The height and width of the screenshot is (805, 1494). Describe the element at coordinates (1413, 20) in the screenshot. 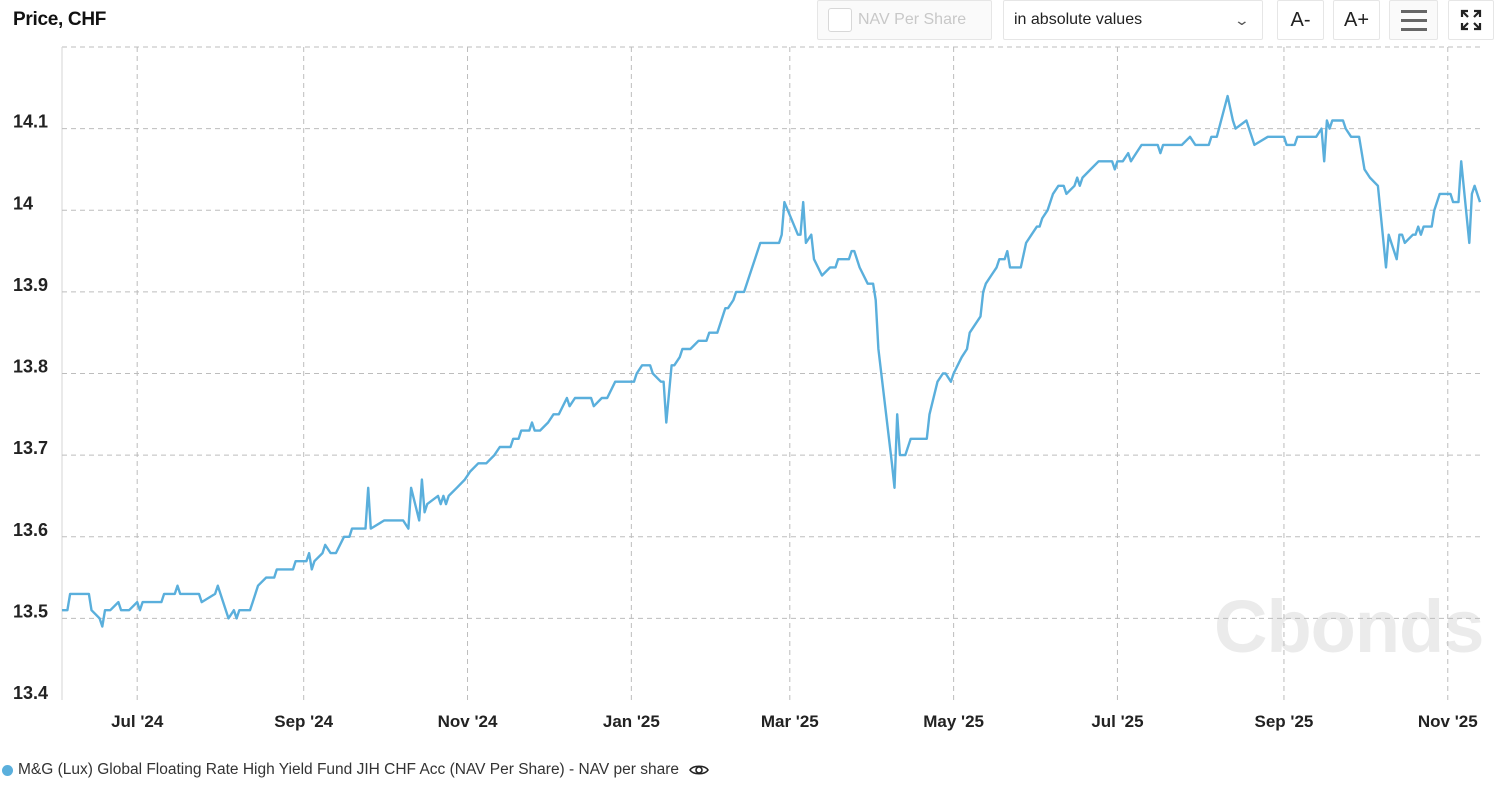

I see `hamburger-menu-icon` at that location.